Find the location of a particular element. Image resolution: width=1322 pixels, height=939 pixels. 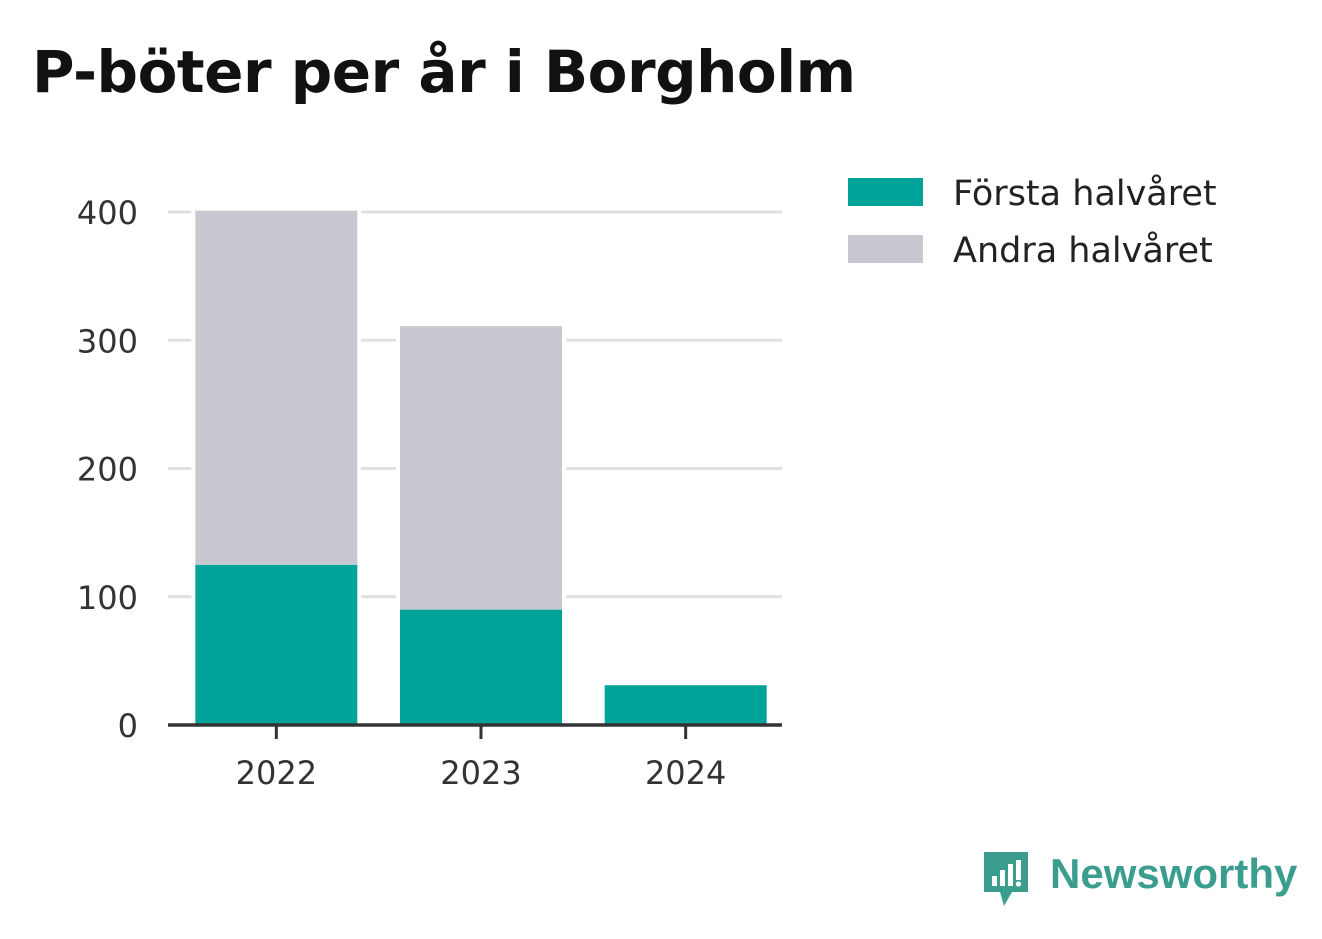

newsworthy-icon is located at coordinates (1006, 879).